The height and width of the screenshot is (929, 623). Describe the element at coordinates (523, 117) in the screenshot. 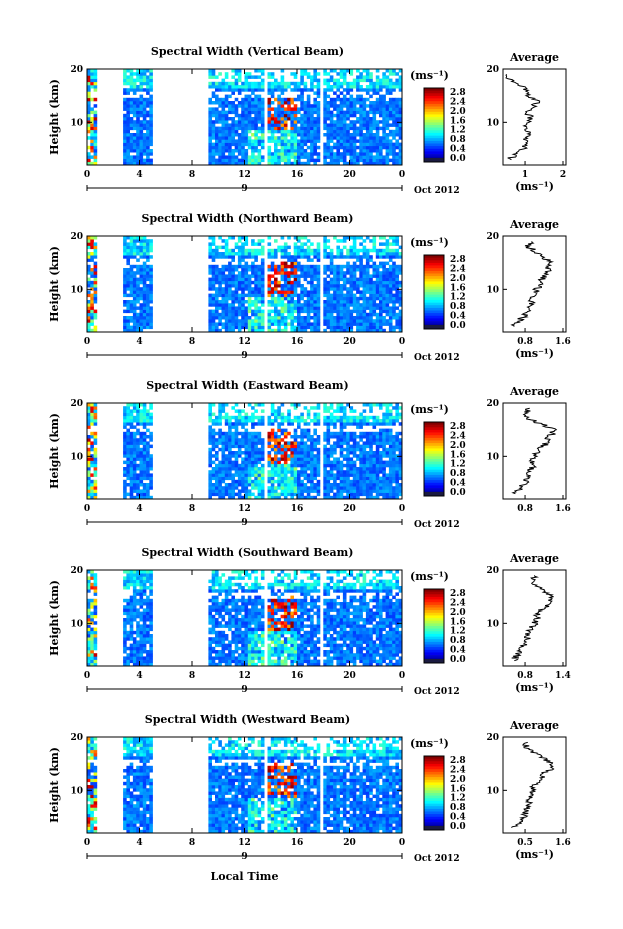

I see `average-profile-line` at that location.